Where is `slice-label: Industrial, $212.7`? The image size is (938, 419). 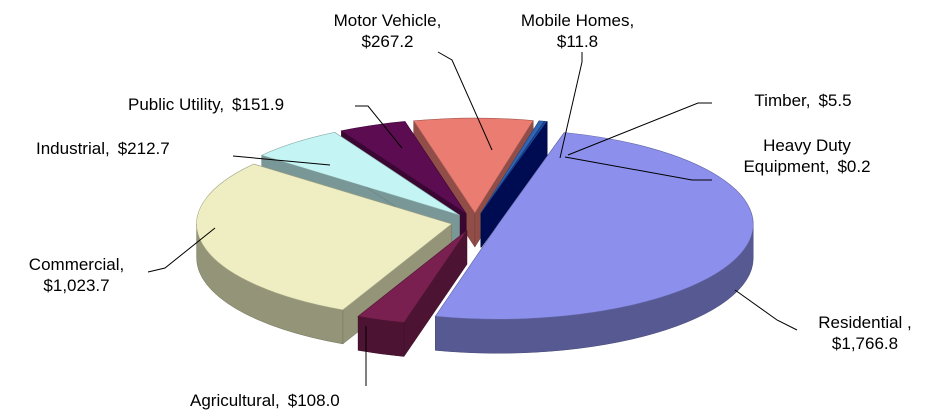 slice-label: Industrial, $212.7 is located at coordinates (141, 148).